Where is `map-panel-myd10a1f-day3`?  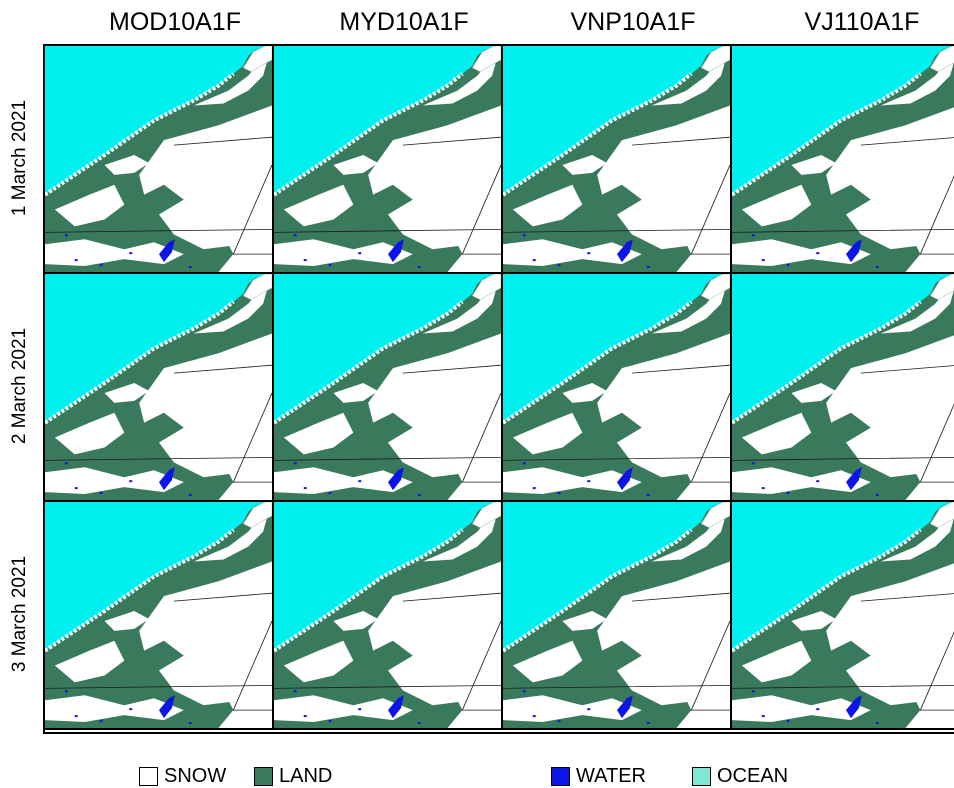
map-panel-myd10a1f-day3 is located at coordinates (388, 616).